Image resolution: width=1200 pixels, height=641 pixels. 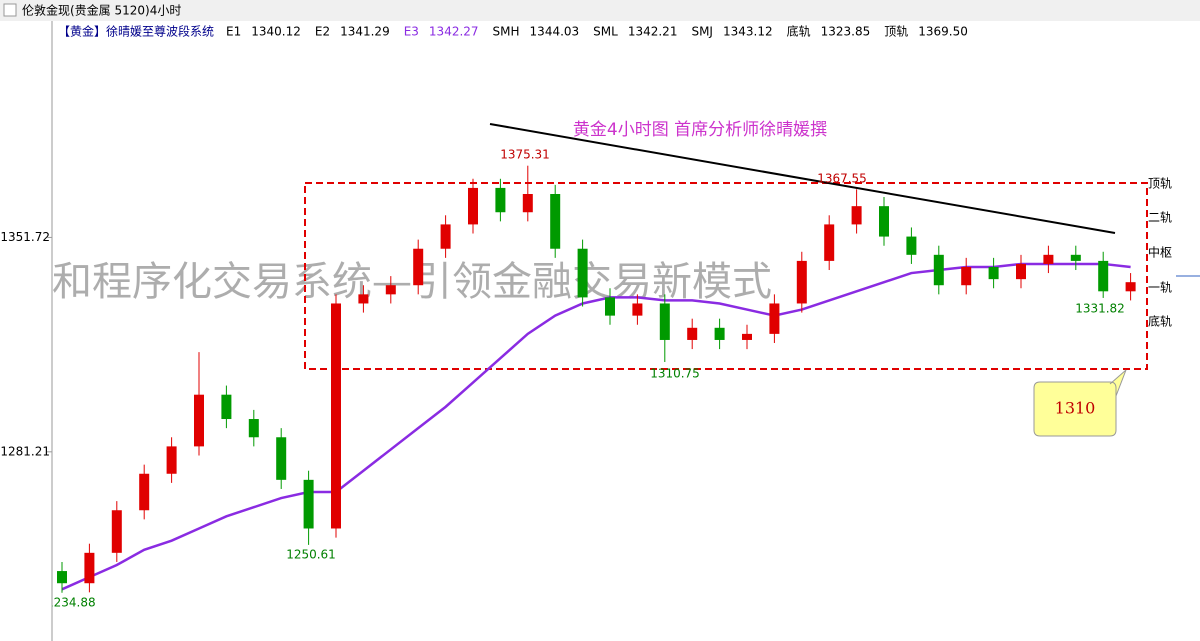 I want to click on callout-text: 1310, so click(x=1075, y=408).